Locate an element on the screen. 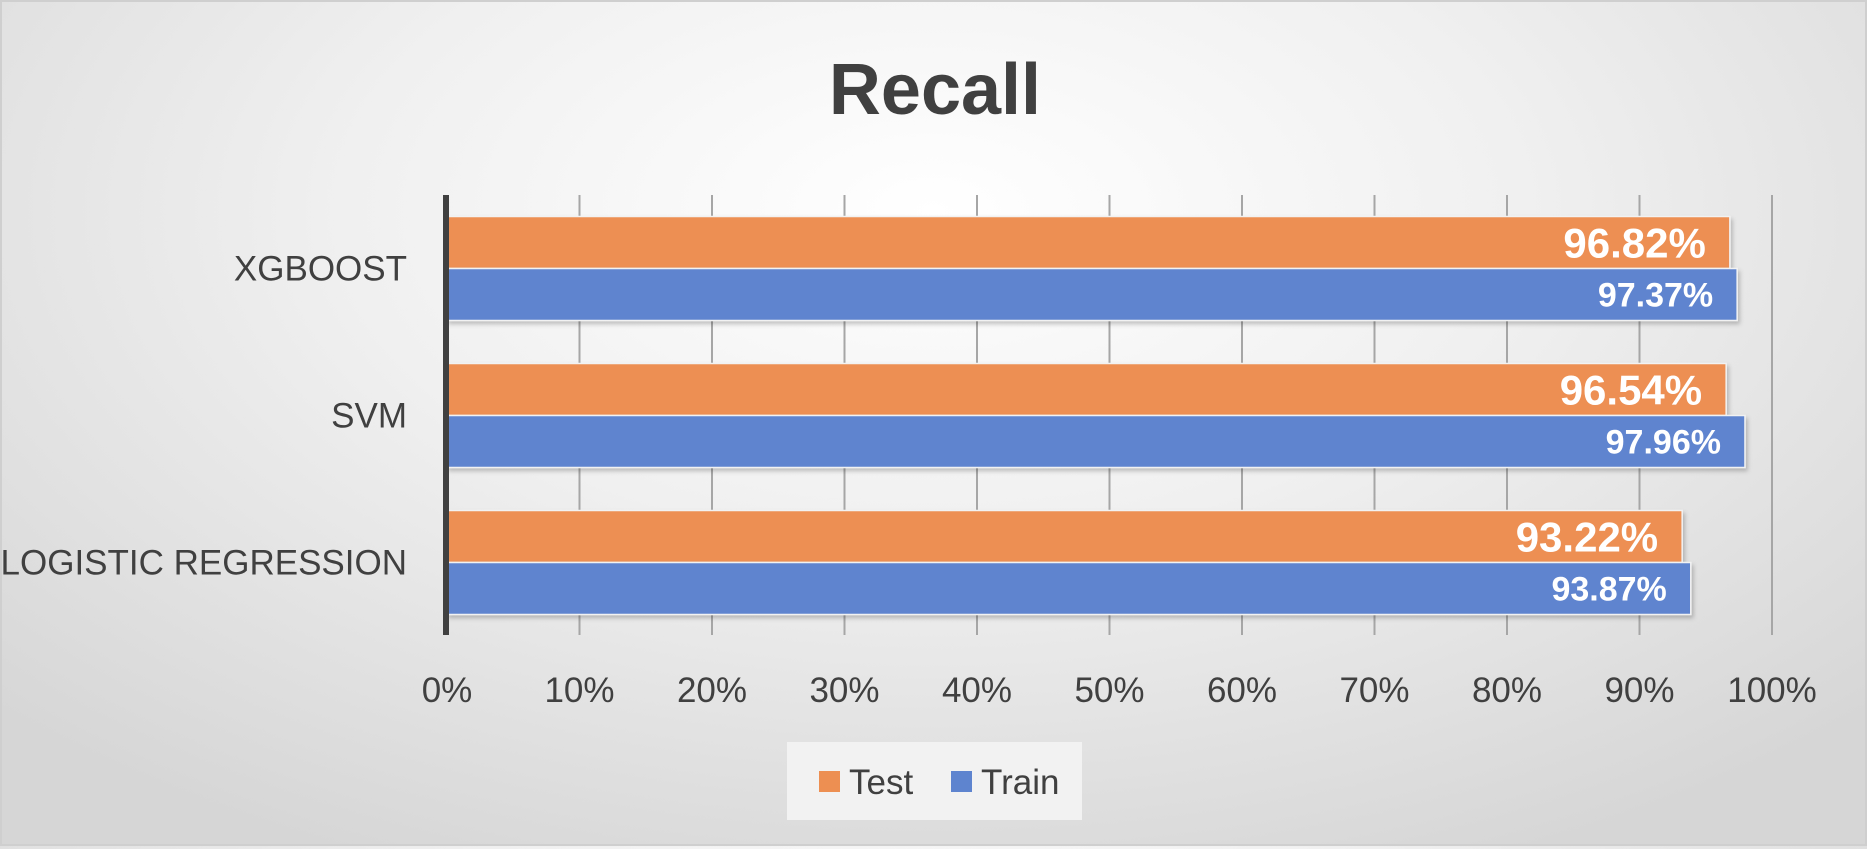 Image resolution: width=1867 pixels, height=849 pixels. legend-swatch-test is located at coordinates (829, 781).